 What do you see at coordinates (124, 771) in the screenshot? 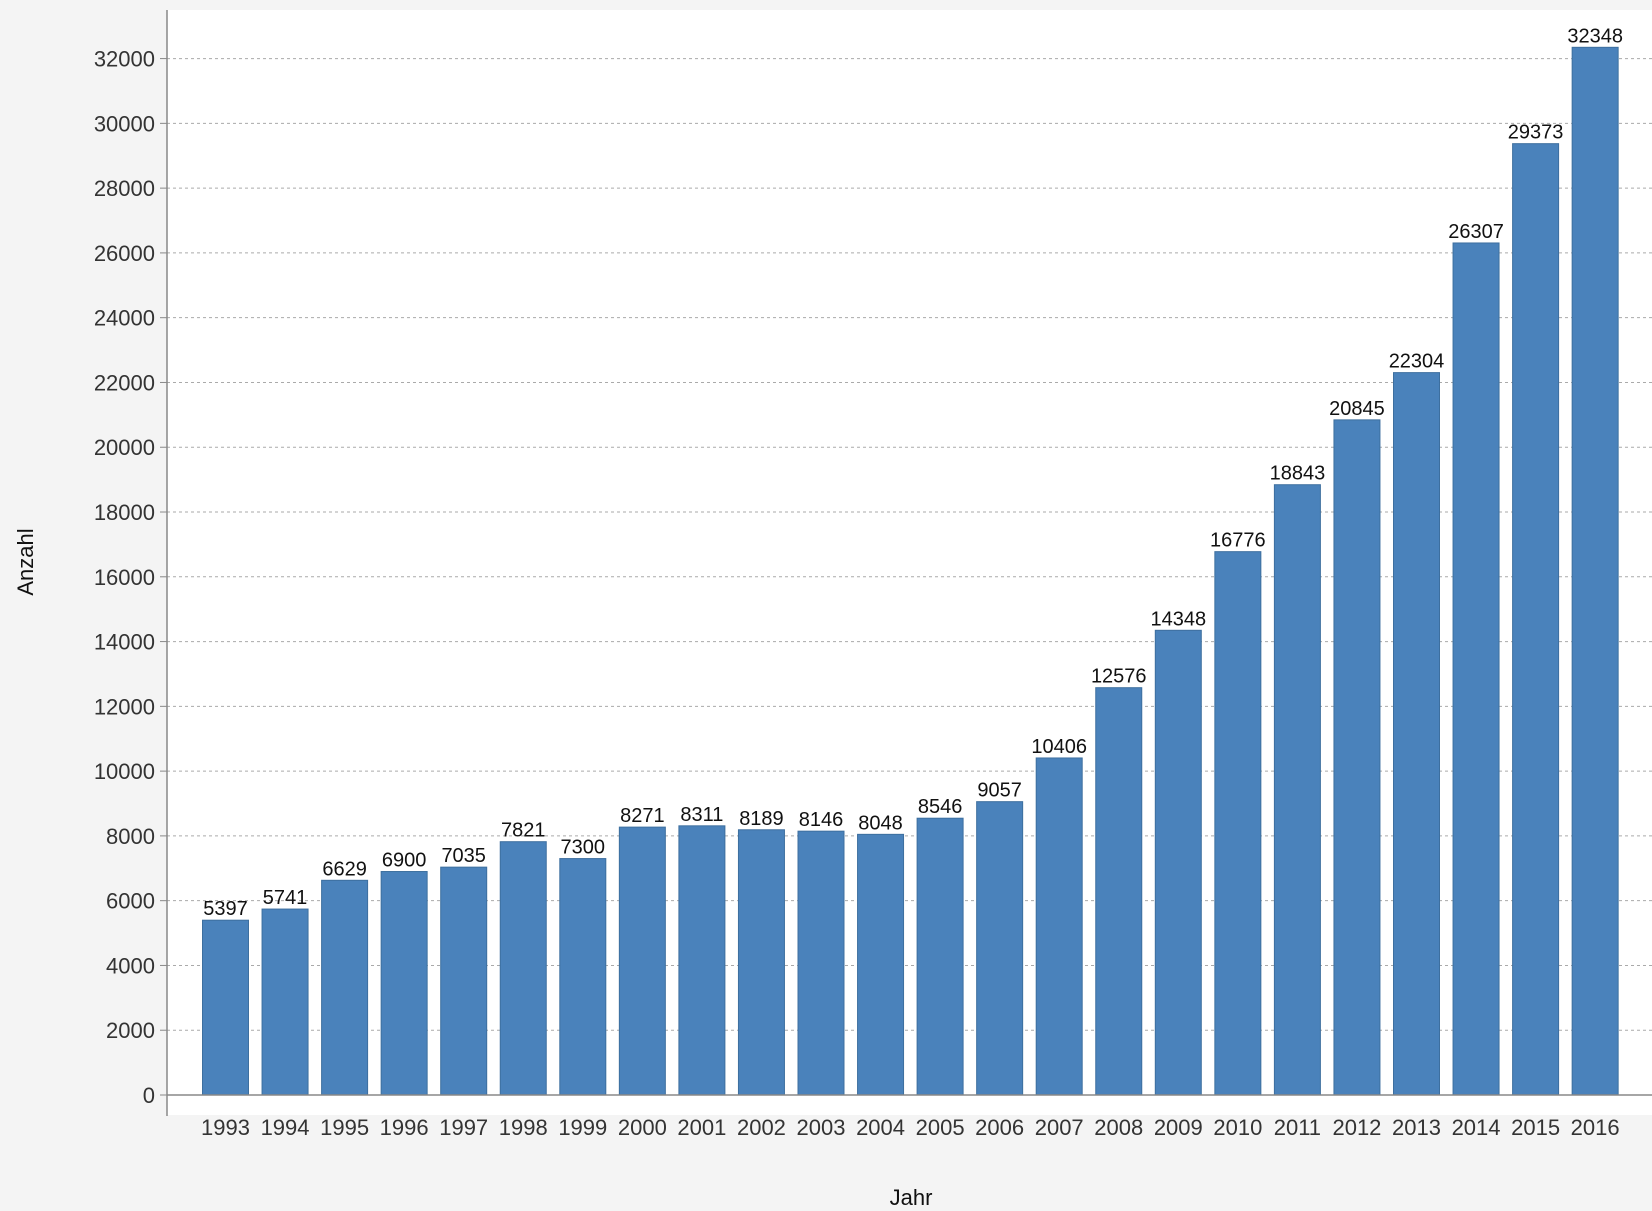
I see `y-tick-label: 10000` at bounding box center [124, 771].